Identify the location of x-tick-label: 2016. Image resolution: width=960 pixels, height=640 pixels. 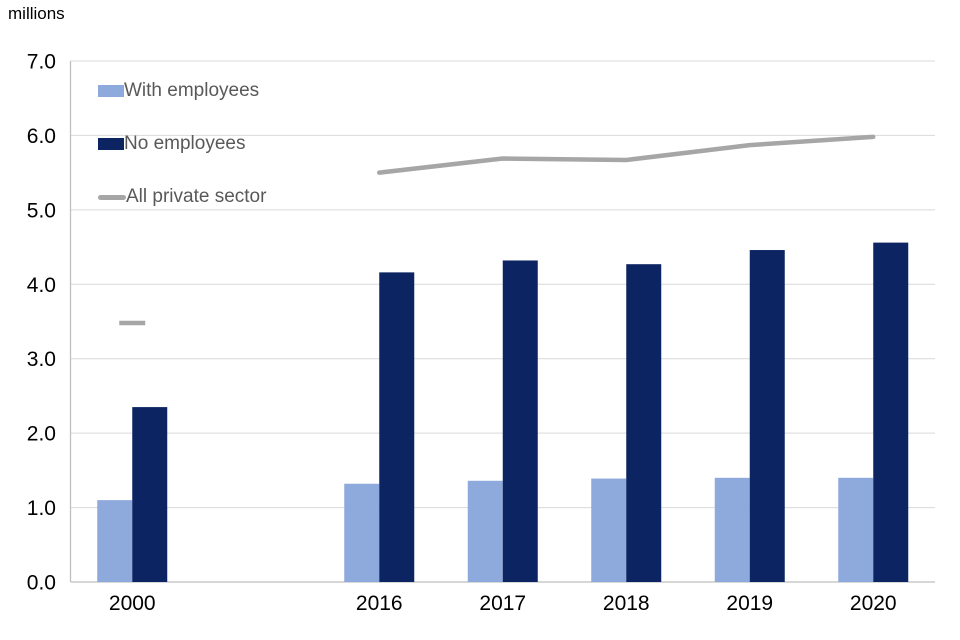
(379, 603).